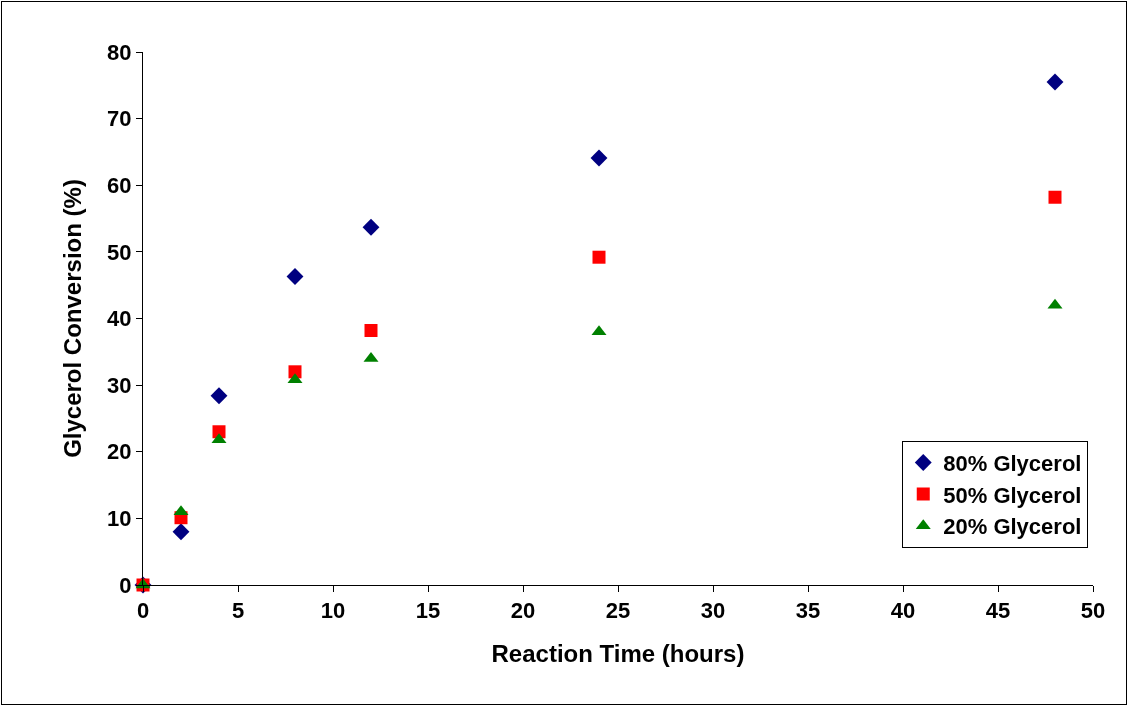 This screenshot has height=706, width=1128. Describe the element at coordinates (808, 611) in the screenshot. I see `x-tick-label: 35` at that location.